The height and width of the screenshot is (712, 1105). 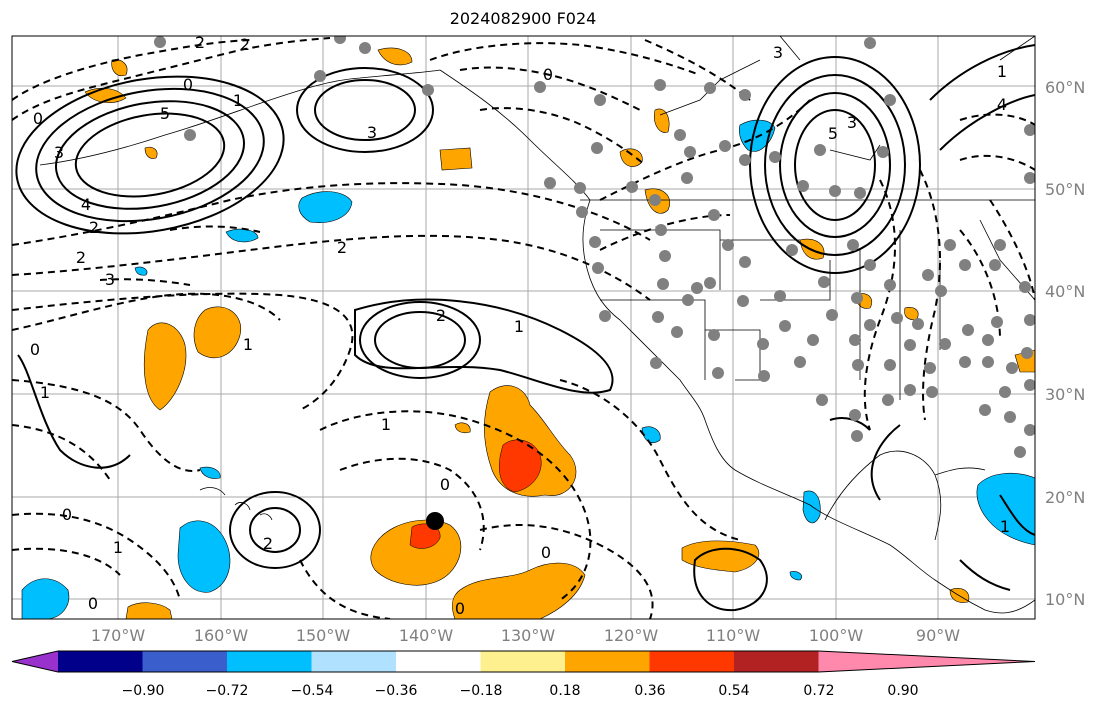 What do you see at coordinates (903, 691) in the screenshot?
I see `colorbar-label: 0.90` at bounding box center [903, 691].